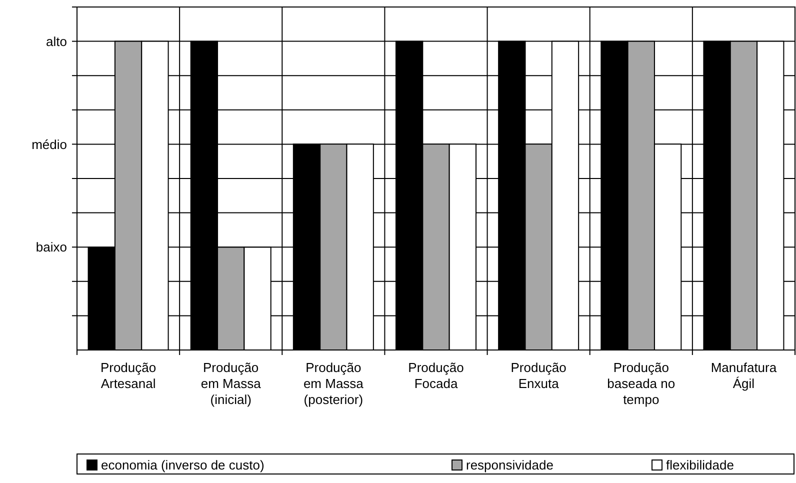  What do you see at coordinates (51, 247) in the screenshot?
I see `text: baixo` at bounding box center [51, 247].